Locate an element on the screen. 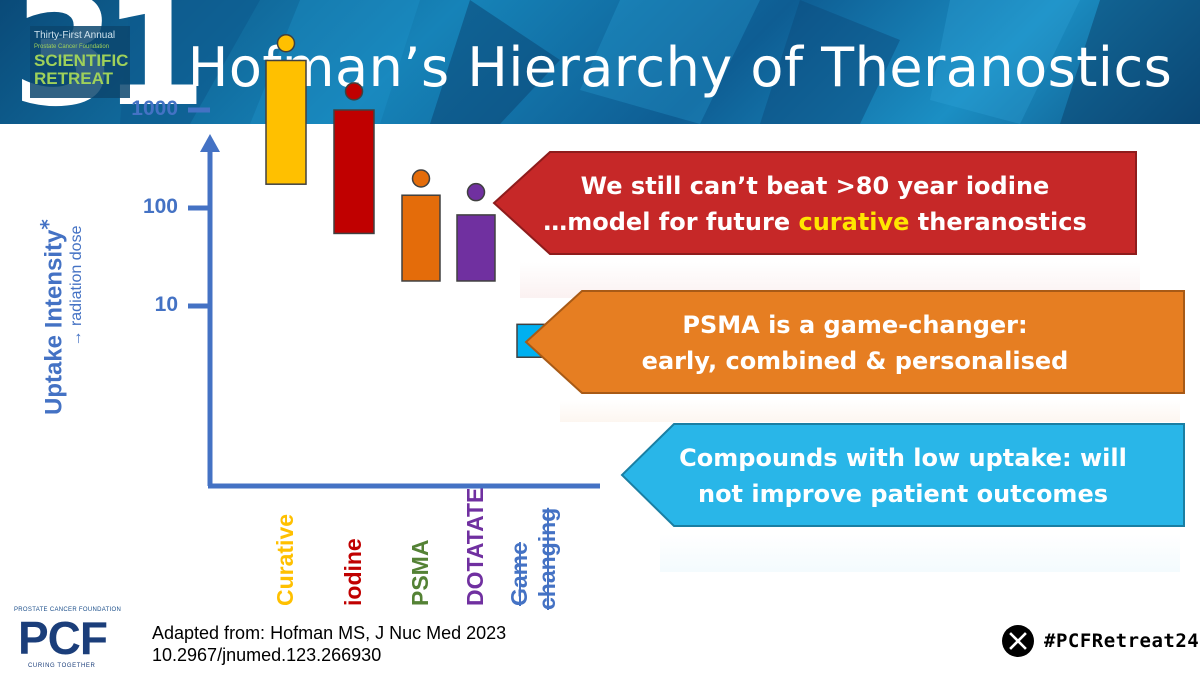  y-axis-asterisk: * is located at coordinates (48, 224).